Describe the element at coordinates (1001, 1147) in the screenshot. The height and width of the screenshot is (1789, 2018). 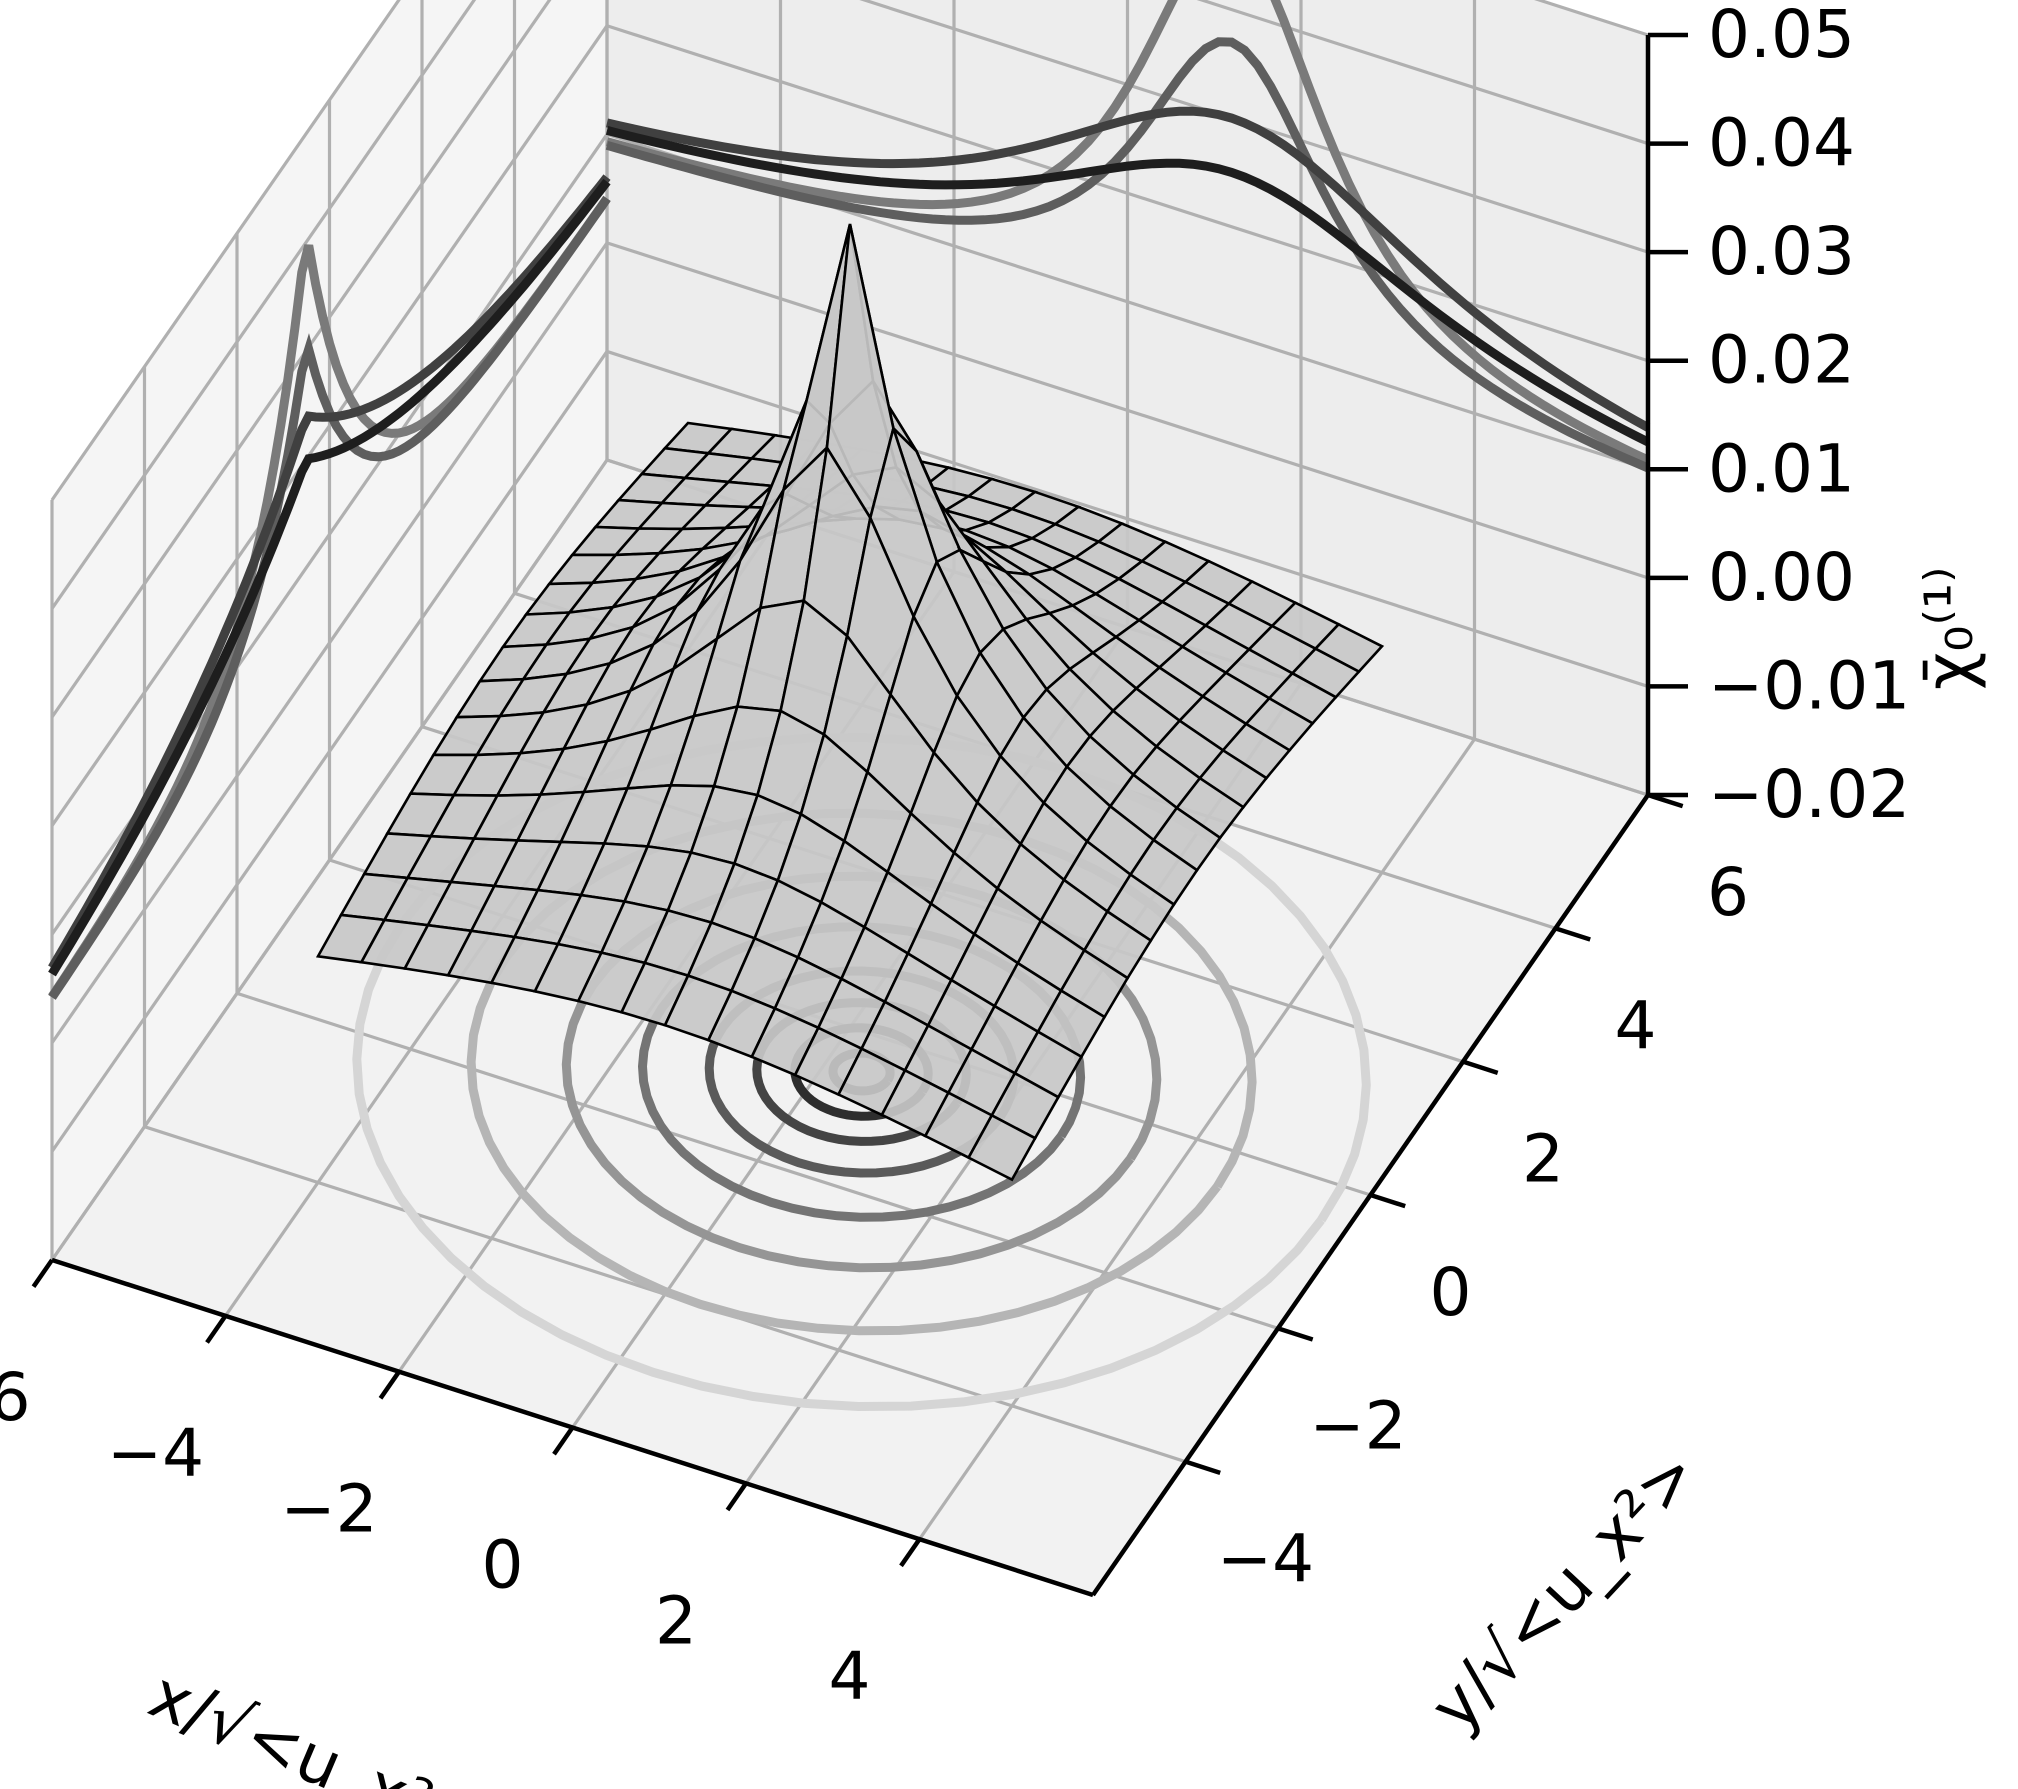
I see `surface-cell` at that location.